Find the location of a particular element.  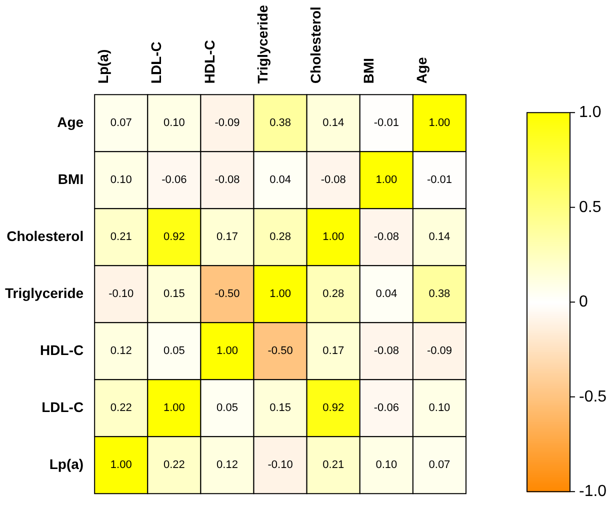

x-tick-label: BMI is located at coordinates (368, 71).